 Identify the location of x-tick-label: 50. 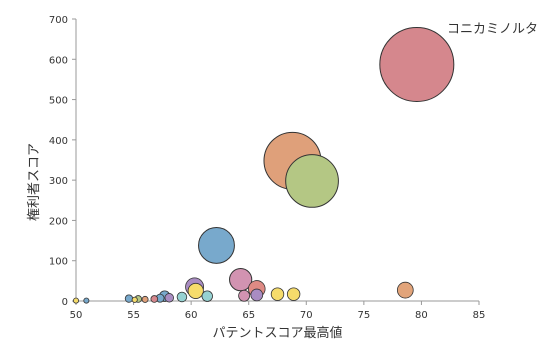
(76, 315).